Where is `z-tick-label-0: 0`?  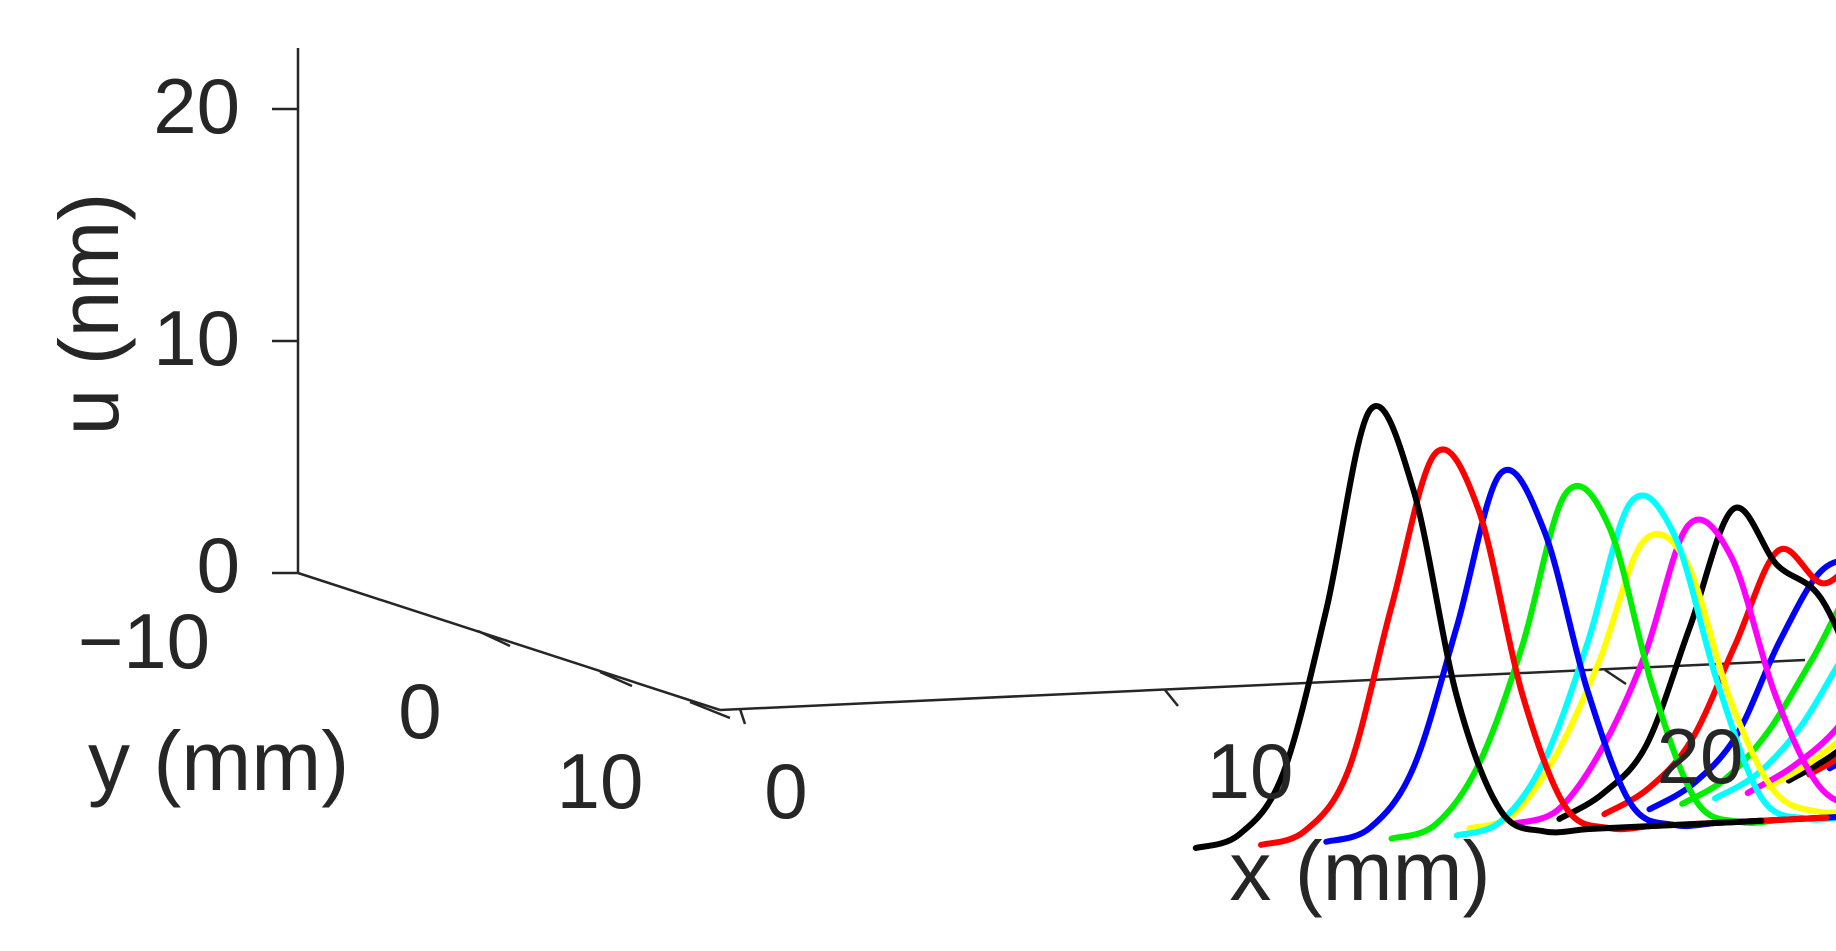 z-tick-label-0: 0 is located at coordinates (218, 565).